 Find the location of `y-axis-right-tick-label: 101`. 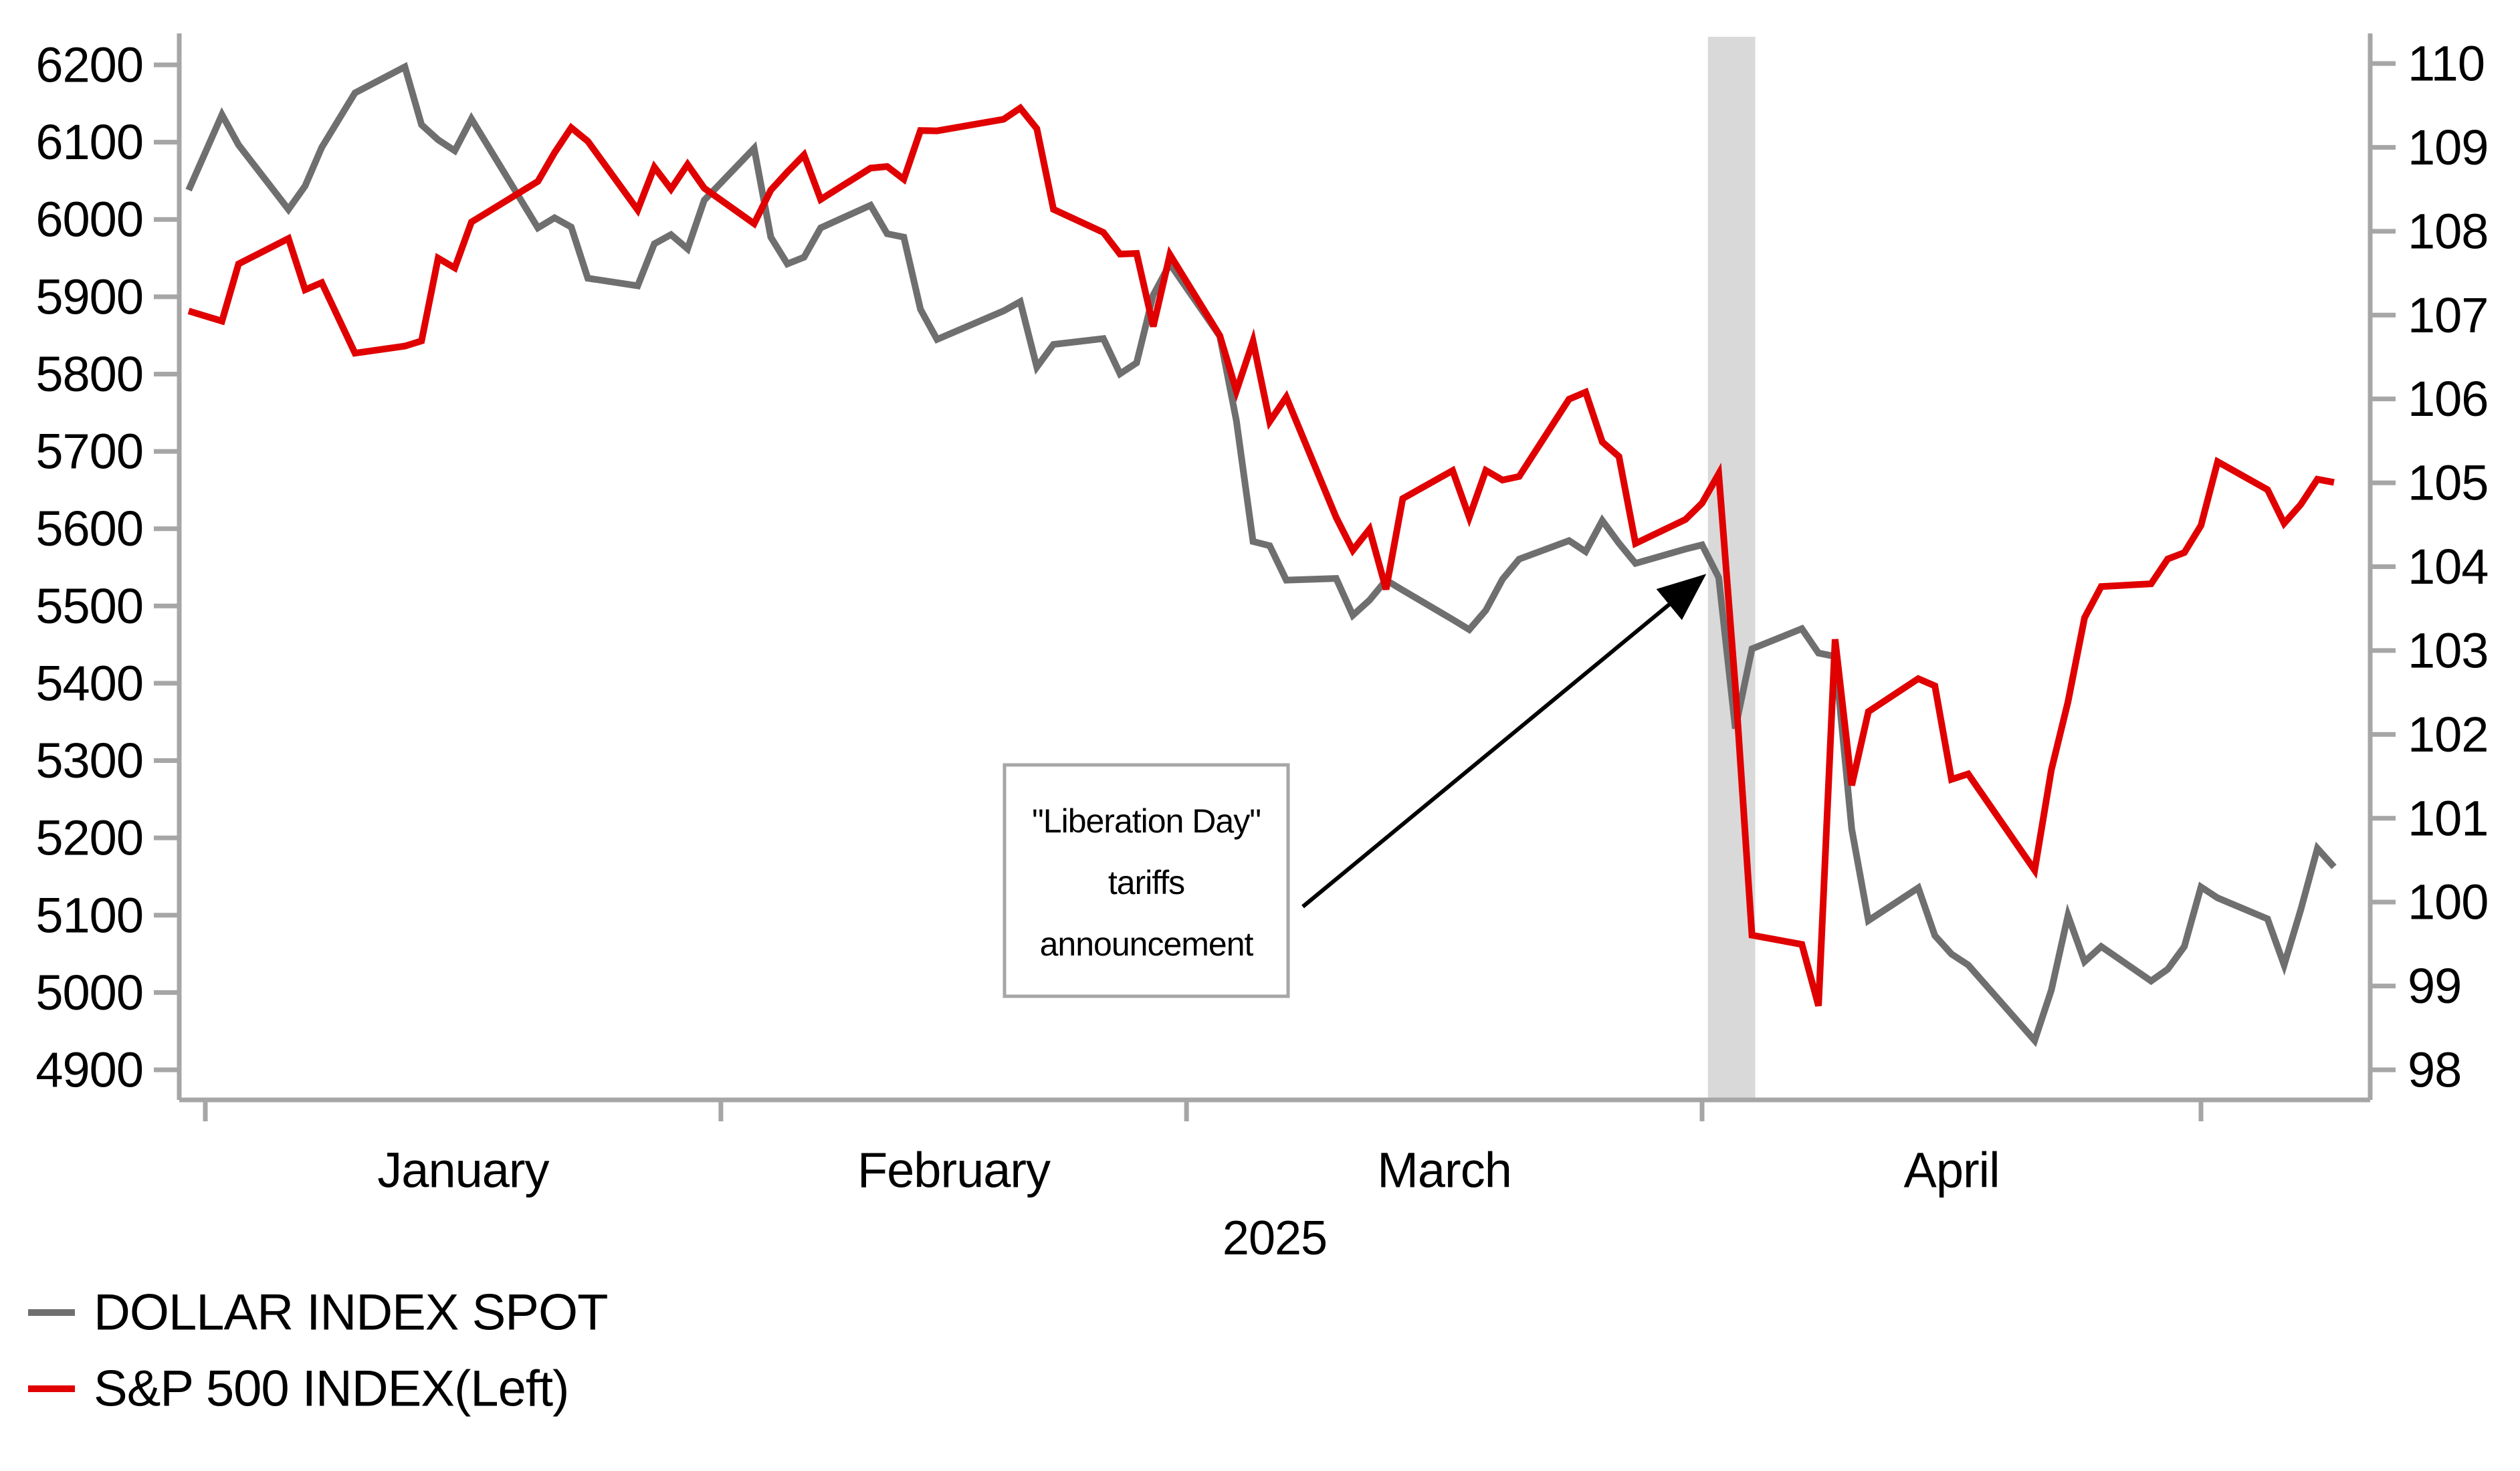

y-axis-right-tick-label: 101 is located at coordinates (2448, 818).